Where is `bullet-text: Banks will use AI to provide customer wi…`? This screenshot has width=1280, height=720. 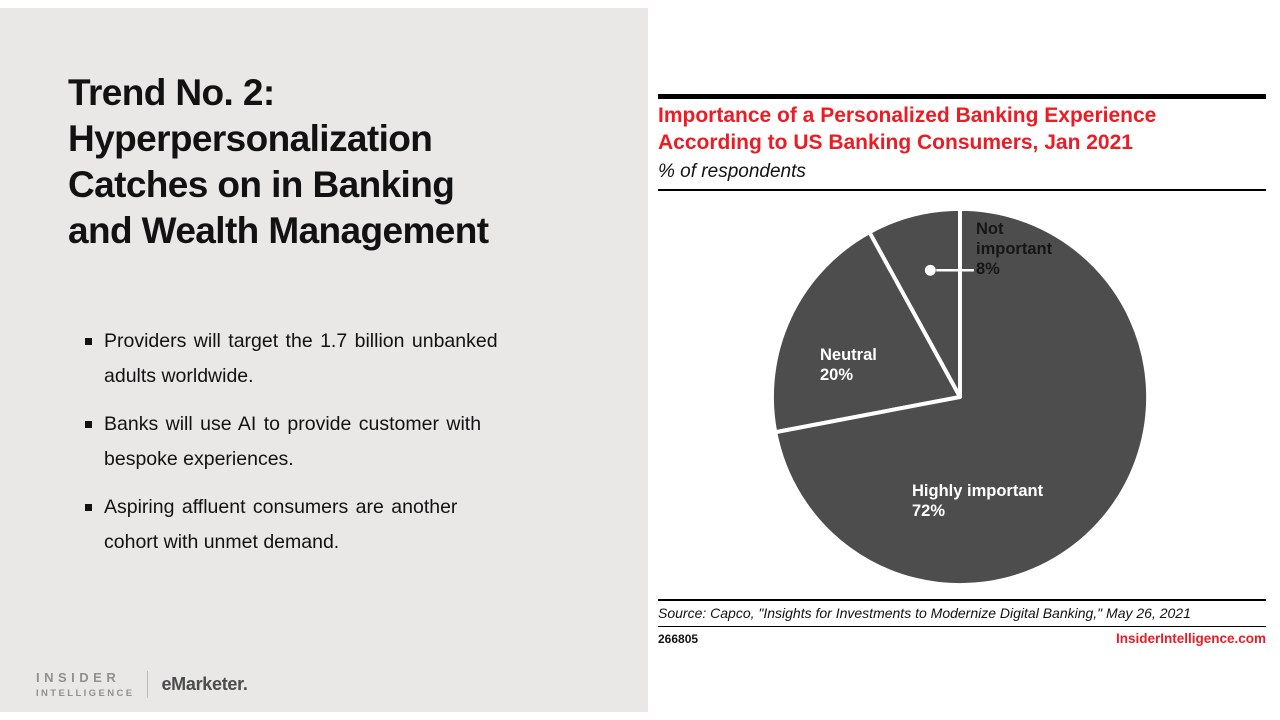
bullet-text: Banks will use AI to provide customer wi… is located at coordinates (293, 424).